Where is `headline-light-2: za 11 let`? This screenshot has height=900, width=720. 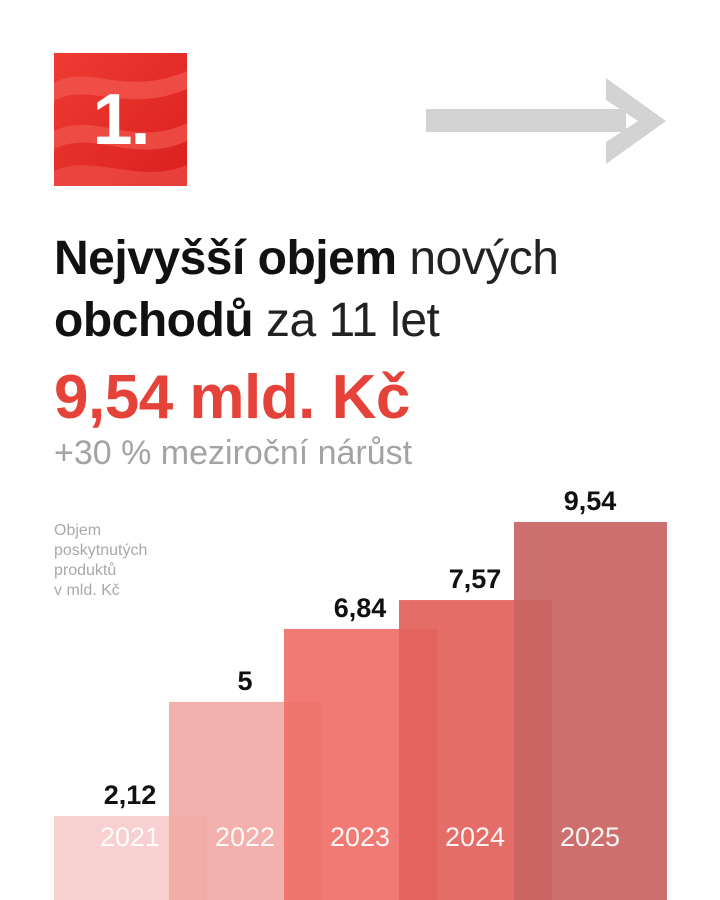 headline-light-2: za 11 let is located at coordinates (352, 320).